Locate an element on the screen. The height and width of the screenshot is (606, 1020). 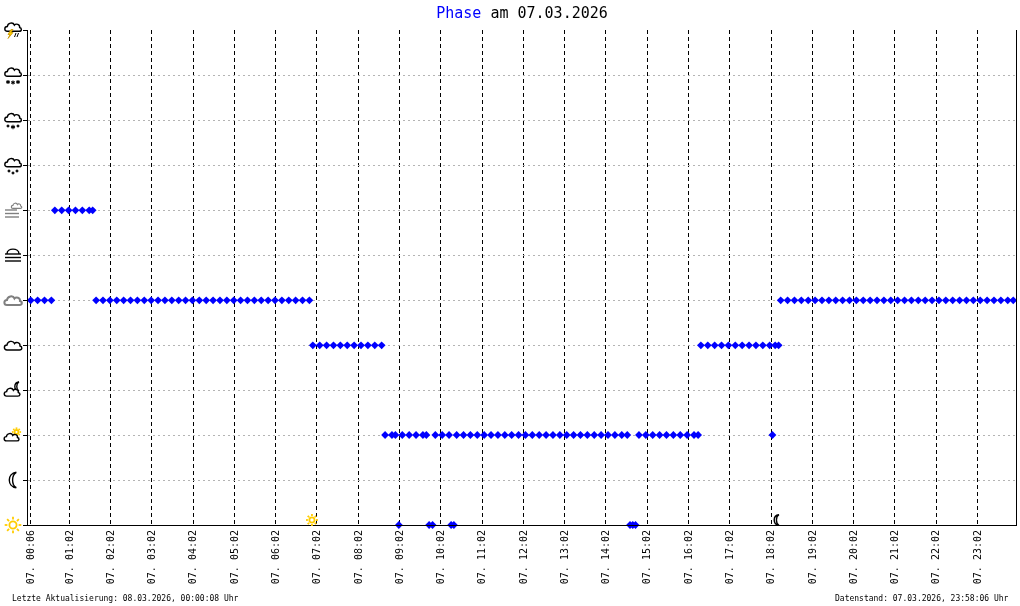
x-tick-label: 07. 17:02 is located at coordinates (730, 557).